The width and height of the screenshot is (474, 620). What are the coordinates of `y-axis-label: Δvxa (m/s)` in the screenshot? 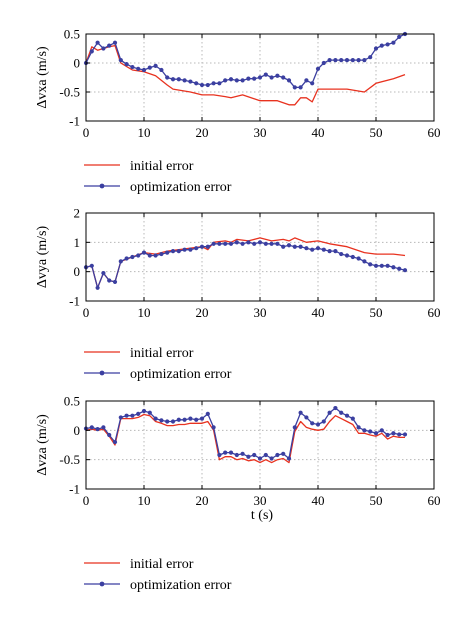 It's located at (42, 77).